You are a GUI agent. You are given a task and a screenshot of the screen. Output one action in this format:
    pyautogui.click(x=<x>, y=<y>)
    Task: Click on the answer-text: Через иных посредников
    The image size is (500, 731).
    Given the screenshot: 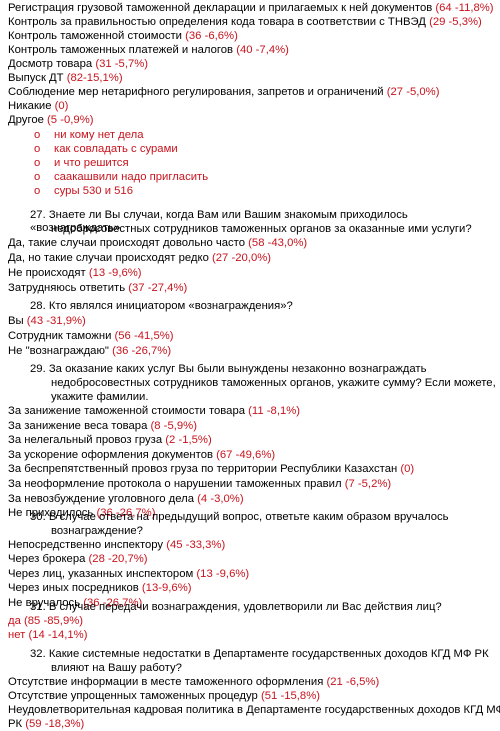 What is the action you would take?
    pyautogui.click(x=75, y=588)
    